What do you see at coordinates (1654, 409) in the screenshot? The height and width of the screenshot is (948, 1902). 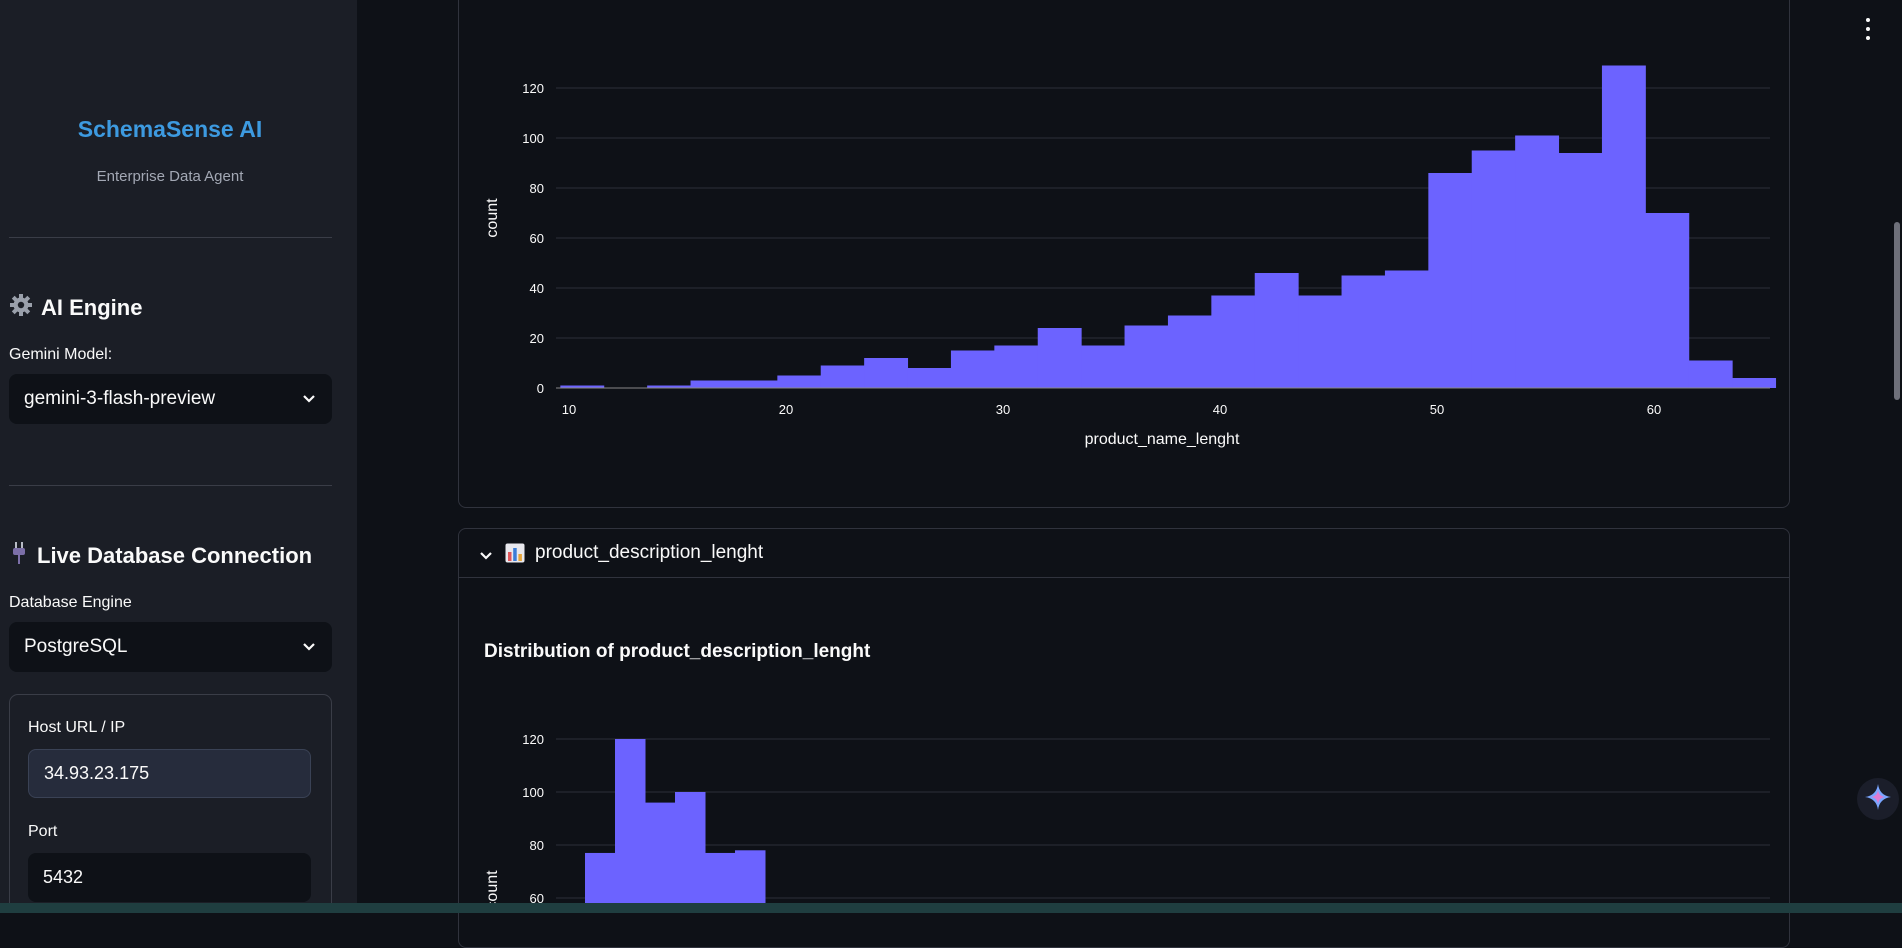 I see `x-tick-label: 60` at bounding box center [1654, 409].